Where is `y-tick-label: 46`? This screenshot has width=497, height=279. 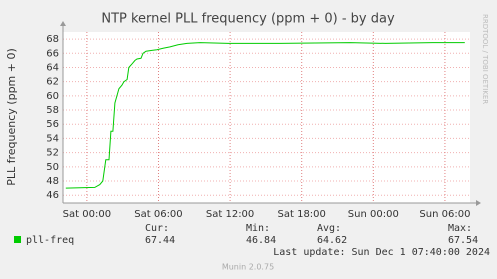
y-tick-label: 46 is located at coordinates (52, 195).